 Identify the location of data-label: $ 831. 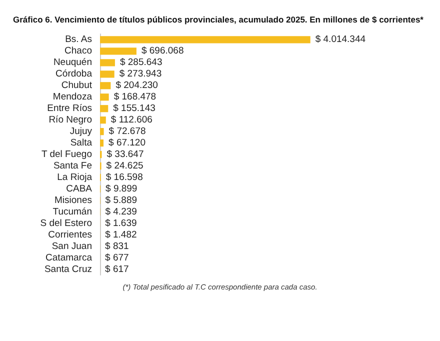
(117, 246).